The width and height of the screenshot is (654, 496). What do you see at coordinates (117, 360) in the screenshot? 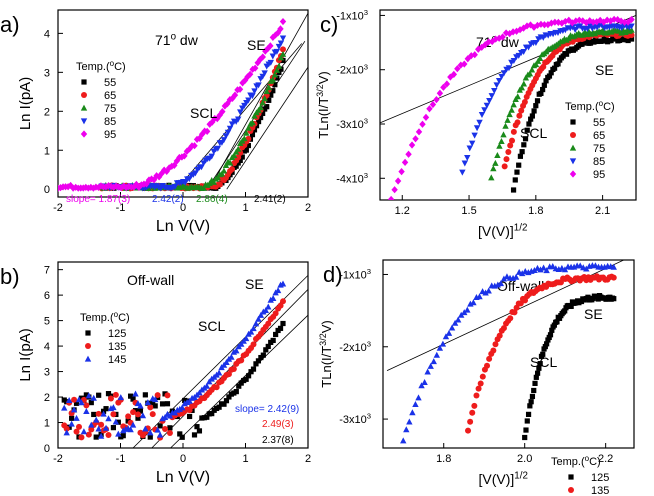
I see `legend-label: 145` at bounding box center [117, 360].